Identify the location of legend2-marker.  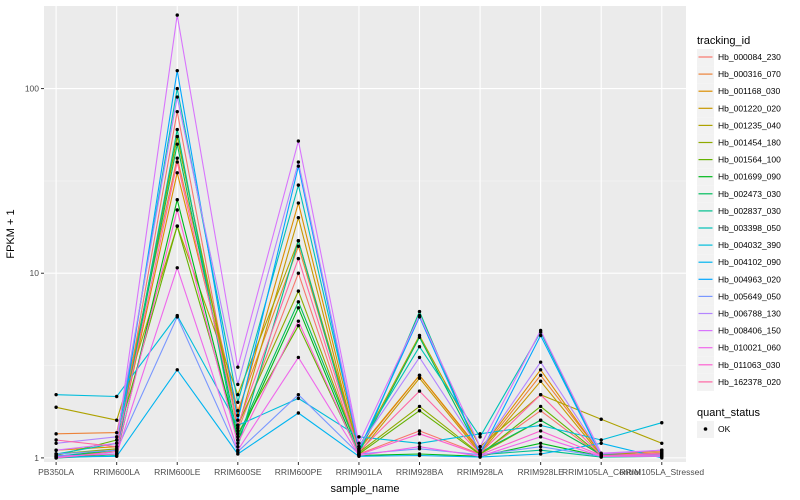
(705, 429).